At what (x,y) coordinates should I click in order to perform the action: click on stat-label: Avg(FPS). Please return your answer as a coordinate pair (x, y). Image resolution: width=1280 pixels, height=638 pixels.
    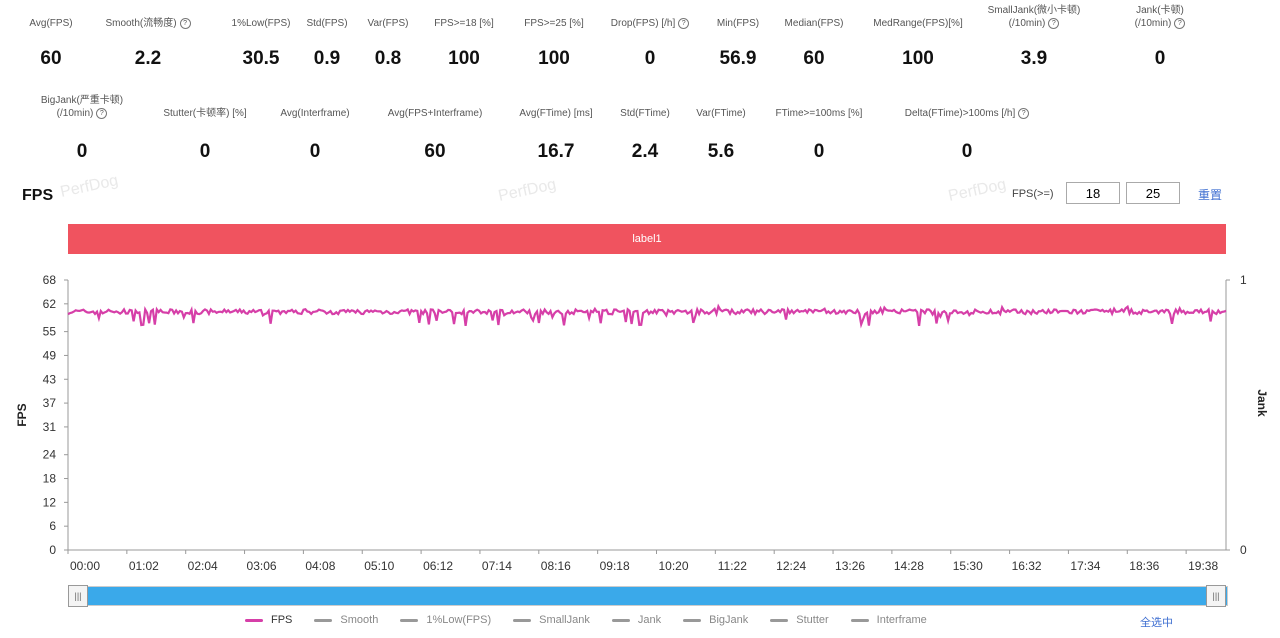
    Looking at the image, I should click on (51, 17).